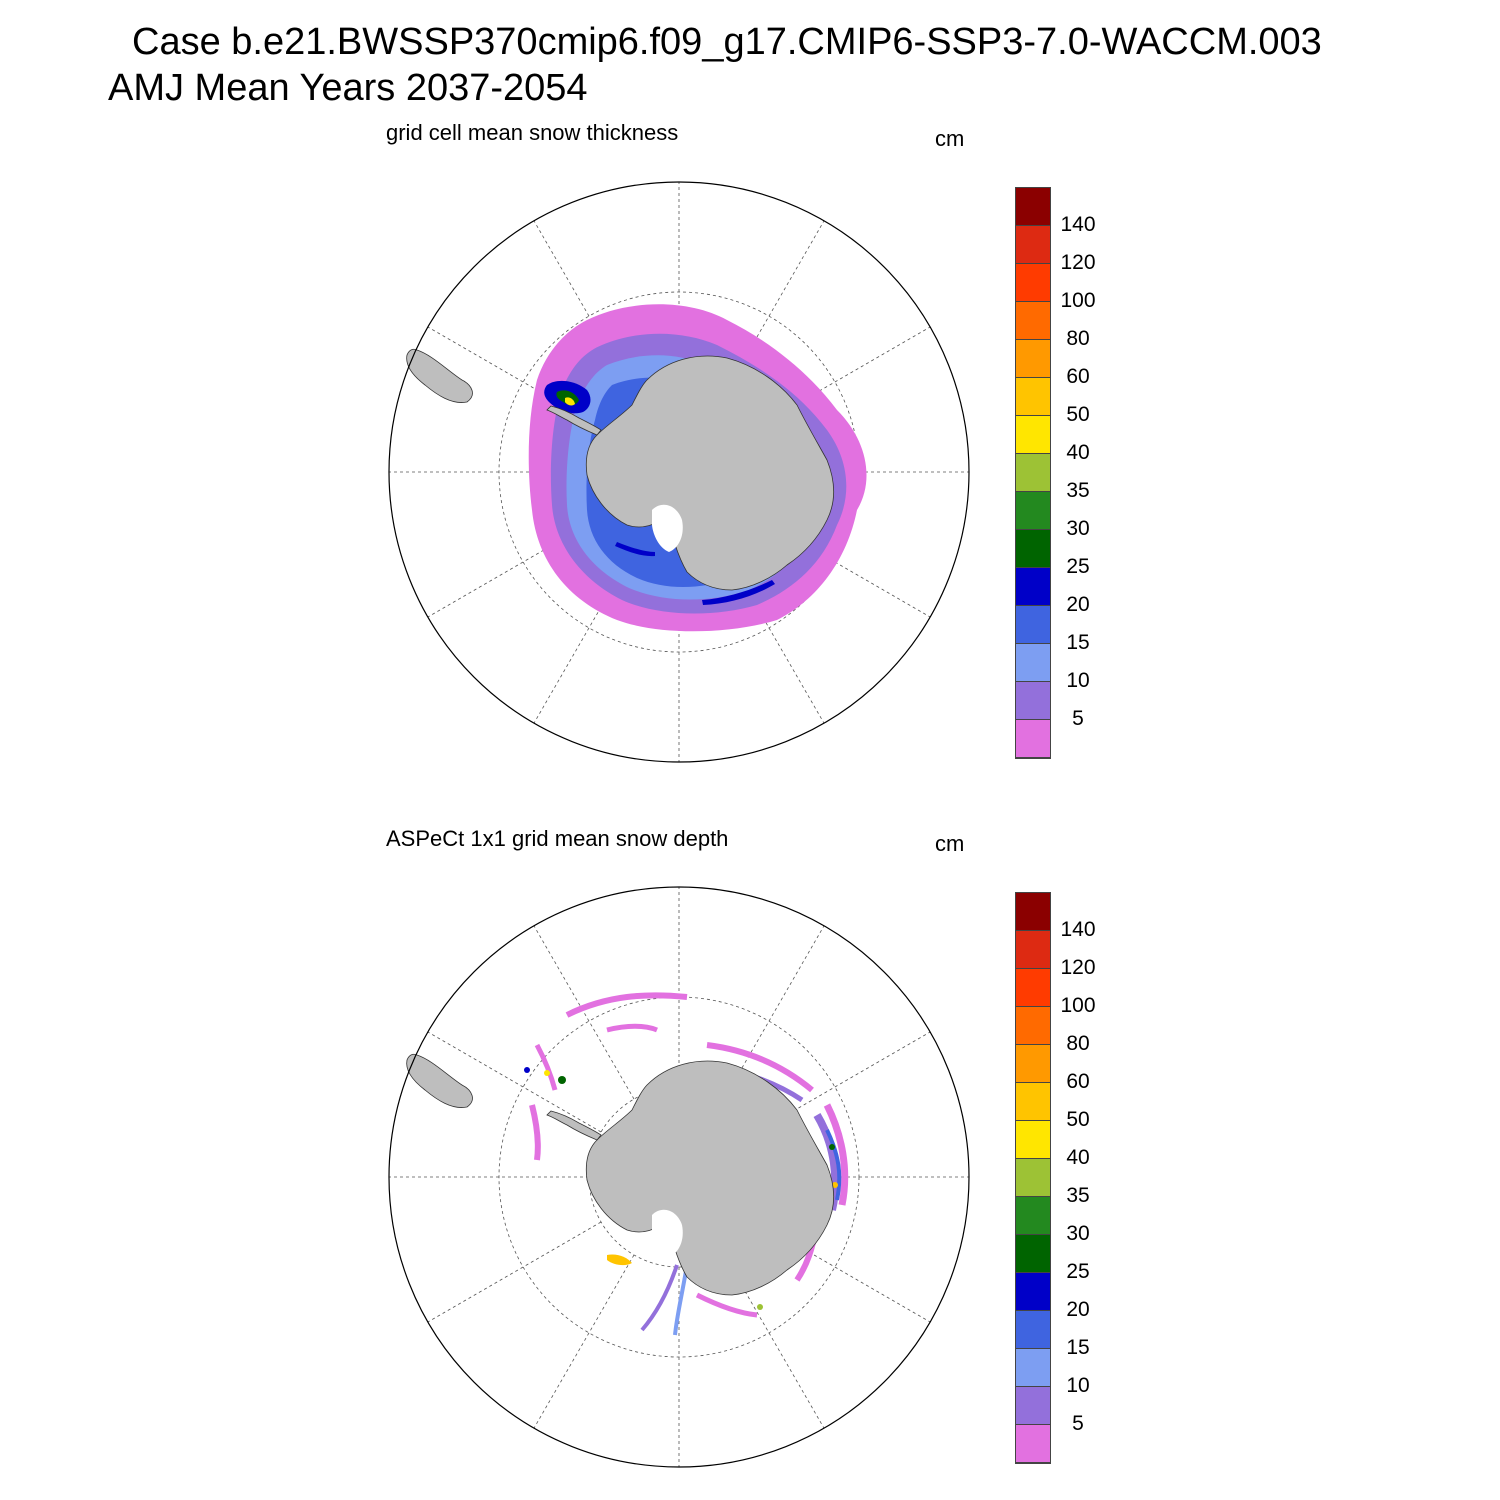 This screenshot has width=1500, height=1500. I want to click on observation-tracks, so click(686, 1164).